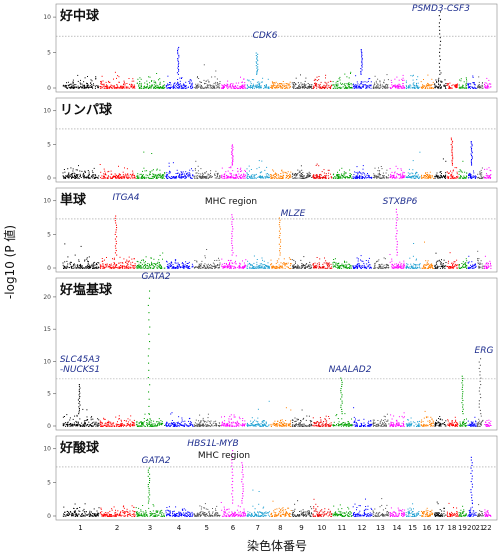 The height and width of the screenshot is (556, 501). I want to click on annotation-psmd3-csf3: PSMD3-CSF3, so click(441, 9).